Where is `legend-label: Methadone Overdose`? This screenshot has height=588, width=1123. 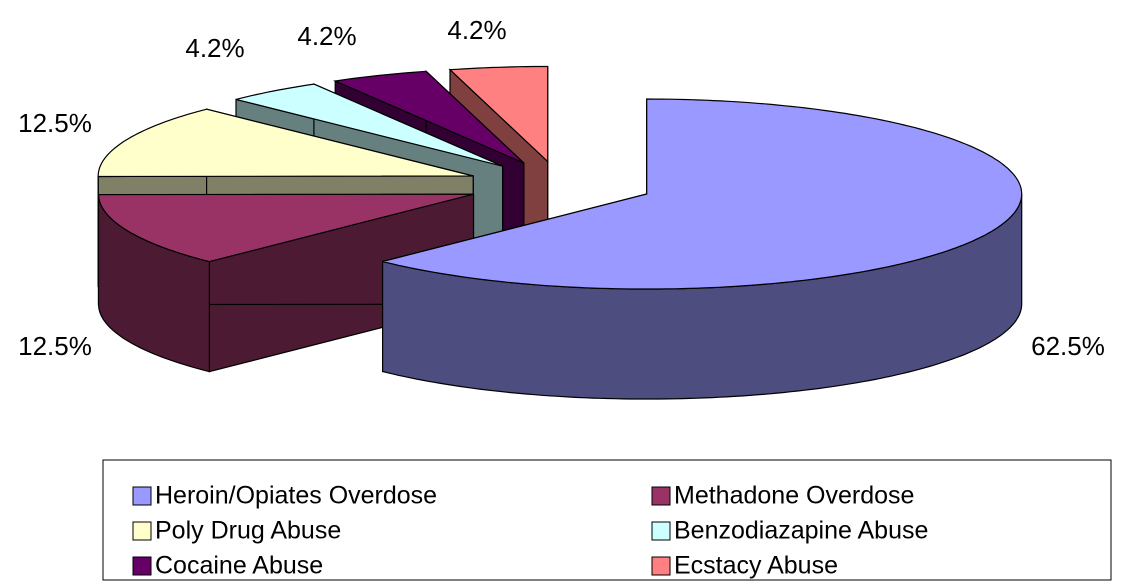 legend-label: Methadone Overdose is located at coordinates (794, 496).